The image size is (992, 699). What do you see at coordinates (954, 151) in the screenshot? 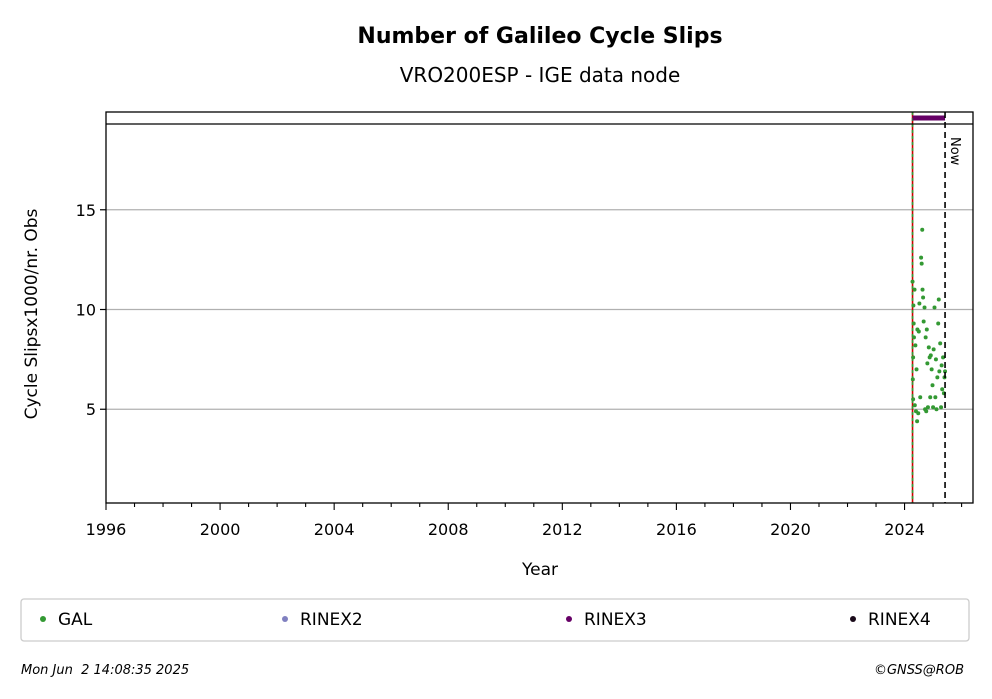
I see `now-label: Now` at bounding box center [954, 151].